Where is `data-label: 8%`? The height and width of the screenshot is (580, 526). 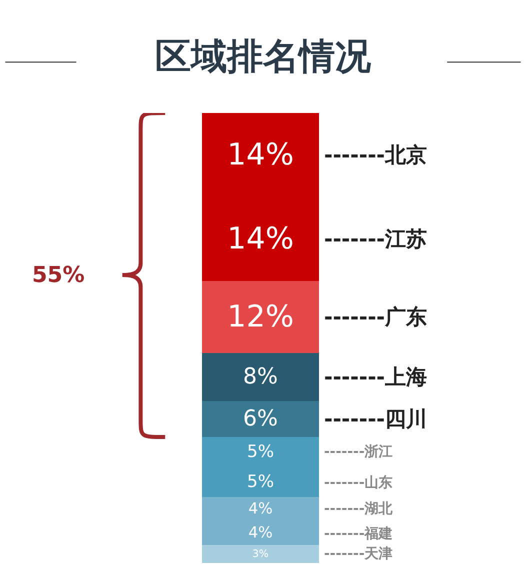
data-label: 8% is located at coordinates (260, 377).